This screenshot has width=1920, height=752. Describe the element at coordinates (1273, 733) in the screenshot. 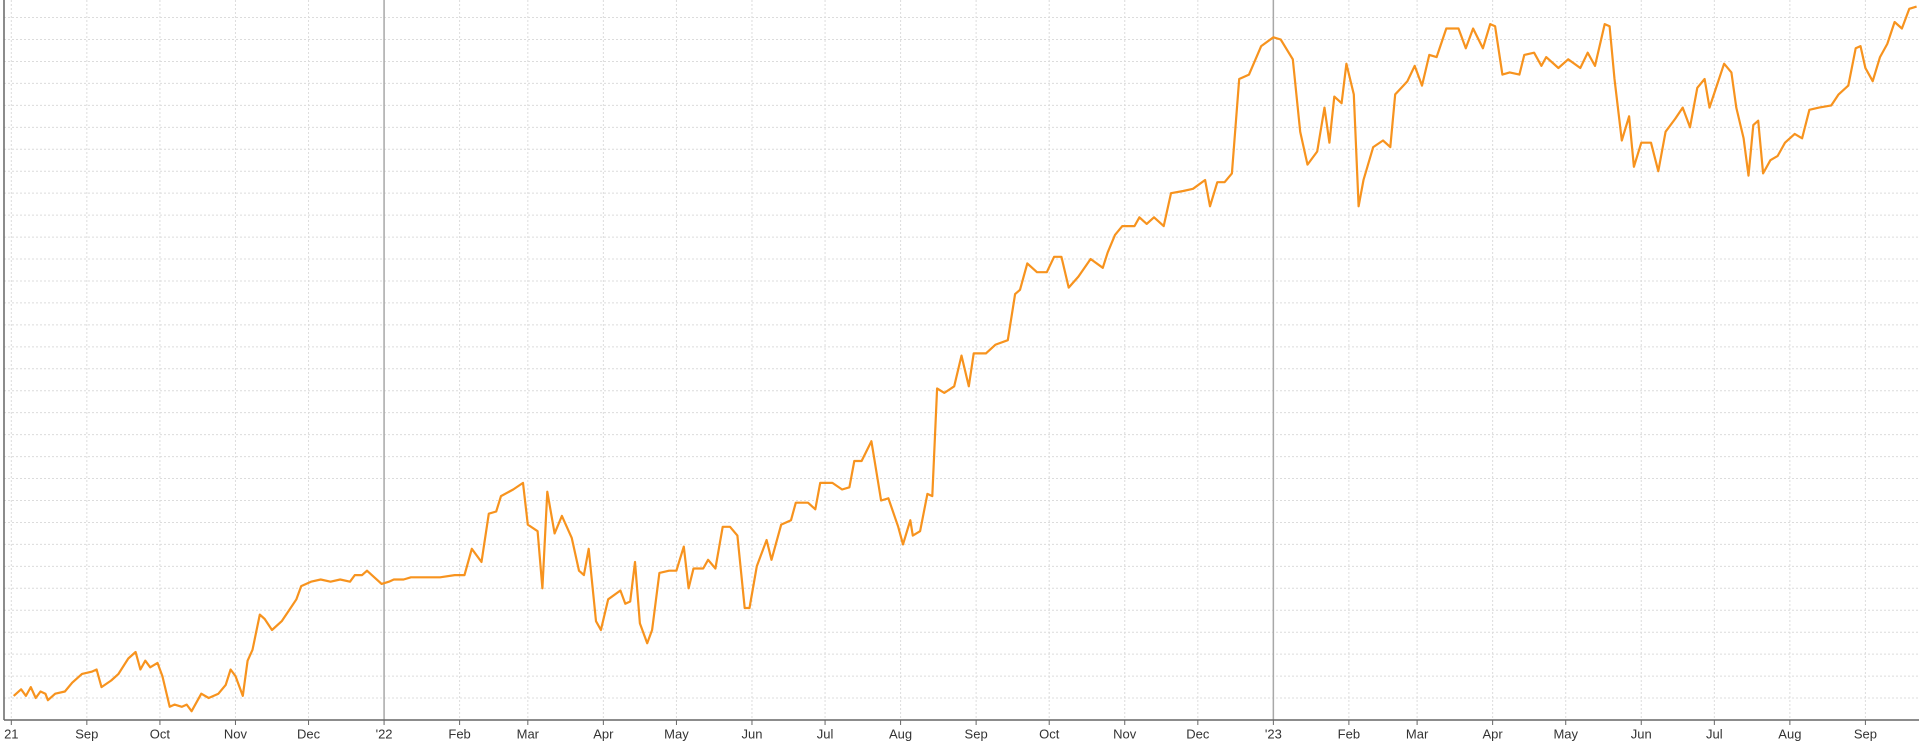

I see `x-tick-label: '23` at that location.